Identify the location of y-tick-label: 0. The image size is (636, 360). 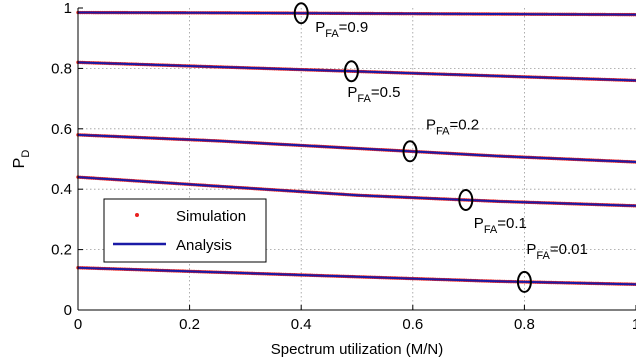
(68, 310).